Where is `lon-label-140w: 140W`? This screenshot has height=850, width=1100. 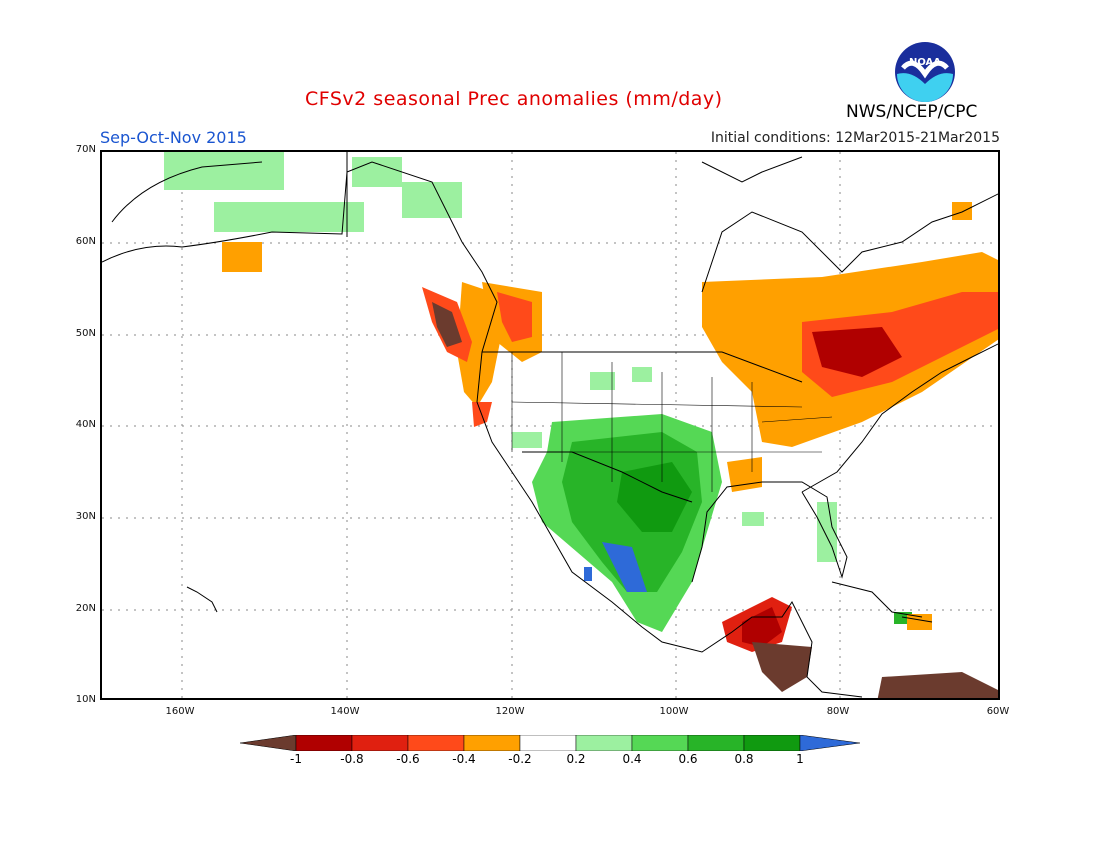 lon-label-140w: 140W is located at coordinates (345, 711).